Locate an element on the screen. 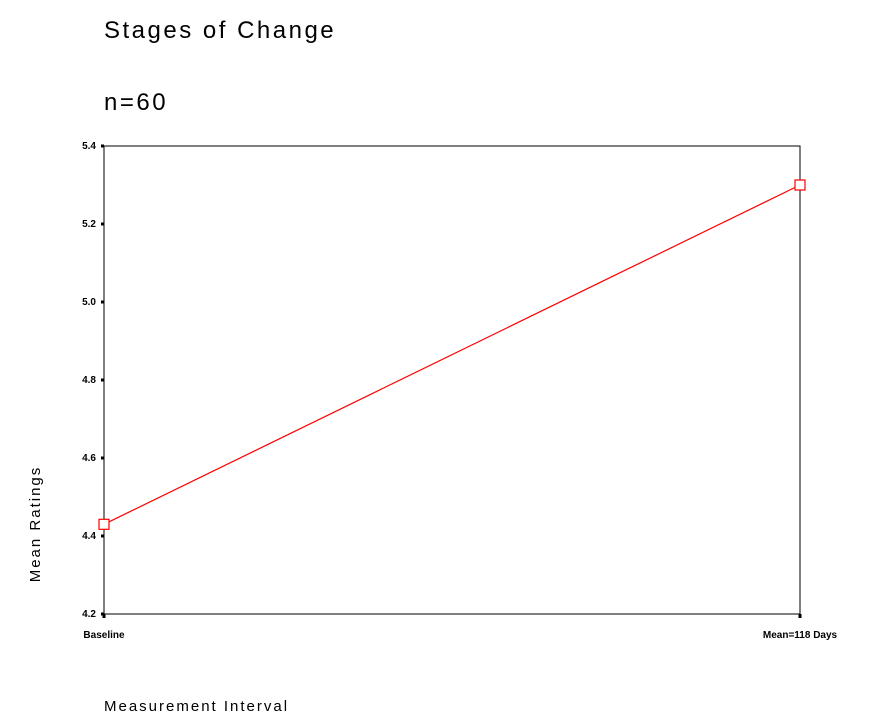  y-axis-label: Mean Ratings is located at coordinates (35, 524).